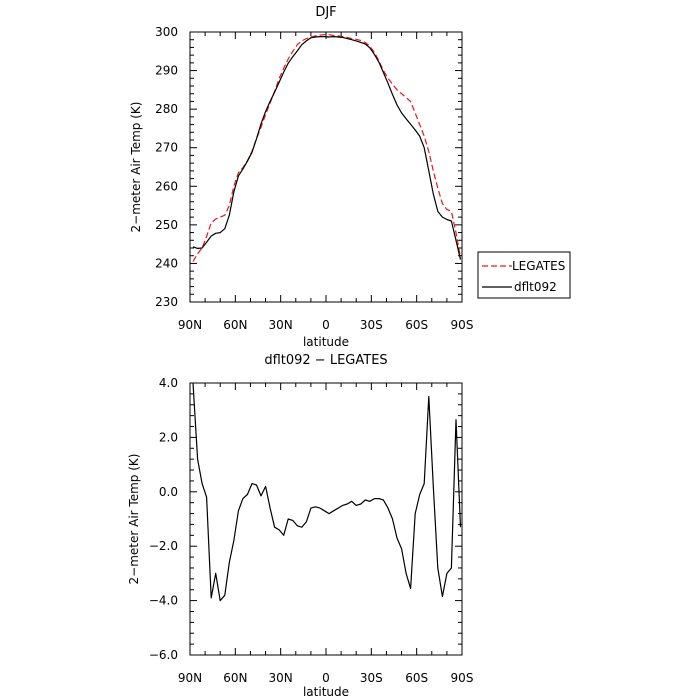  Describe the element at coordinates (166, 302) in the screenshot. I see `y-tick-label: 230` at that location.